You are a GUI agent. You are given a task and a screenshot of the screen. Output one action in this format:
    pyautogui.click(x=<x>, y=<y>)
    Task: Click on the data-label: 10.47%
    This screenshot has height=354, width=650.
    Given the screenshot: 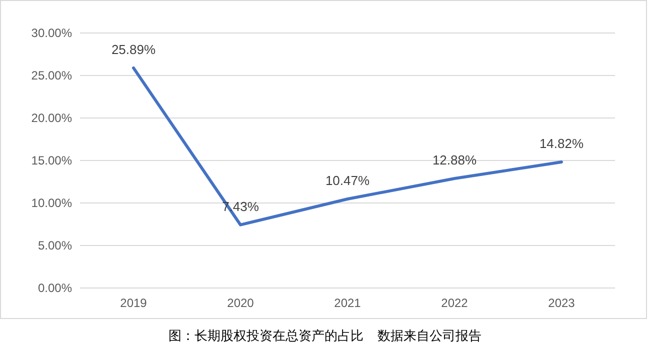 What is the action you would take?
    pyautogui.click(x=347, y=180)
    